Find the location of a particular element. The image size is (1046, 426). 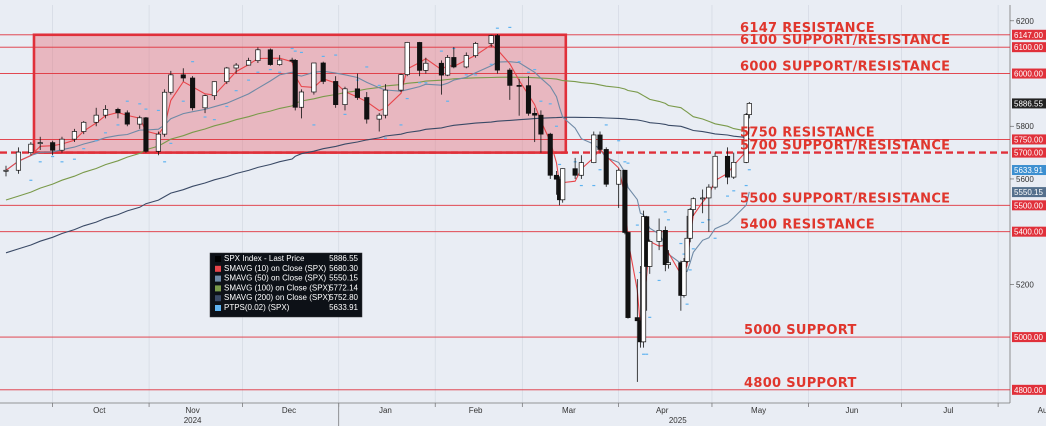

level-label: 5000 SUPPORT is located at coordinates (800, 330).